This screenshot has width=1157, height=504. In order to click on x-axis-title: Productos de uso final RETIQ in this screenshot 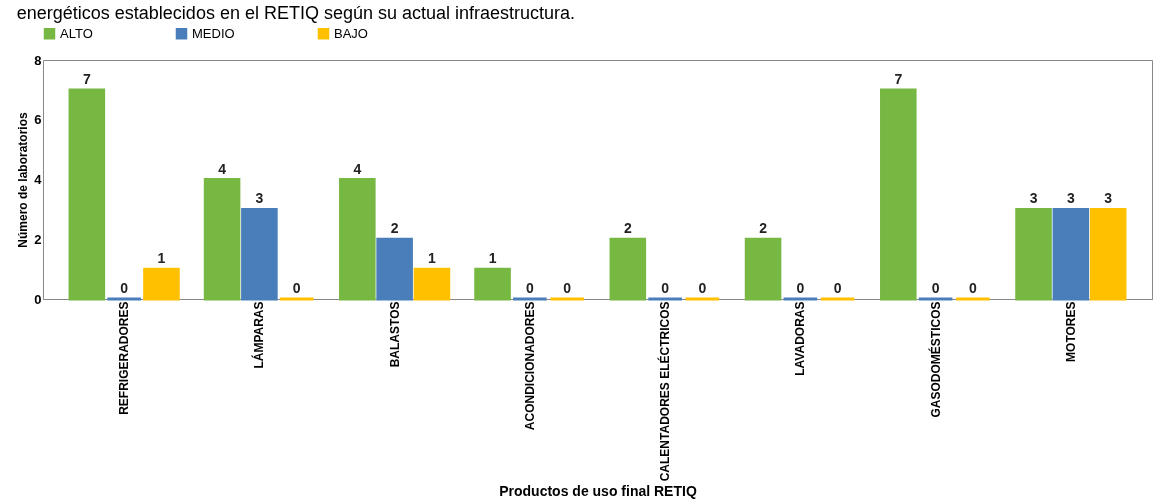, I will do `click(598, 491)`.